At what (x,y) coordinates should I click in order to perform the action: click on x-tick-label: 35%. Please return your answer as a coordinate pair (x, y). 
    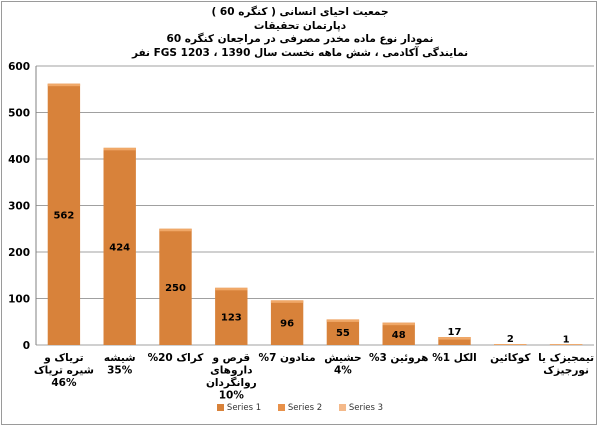
    Looking at the image, I should click on (120, 371).